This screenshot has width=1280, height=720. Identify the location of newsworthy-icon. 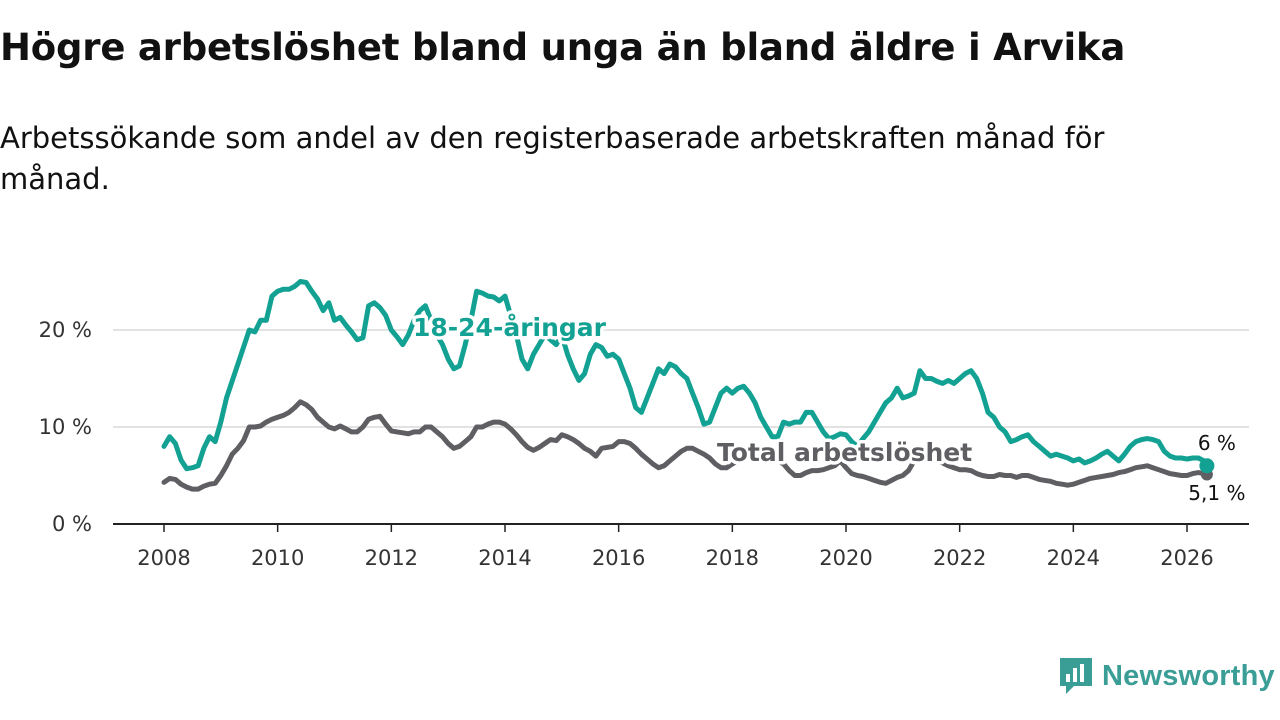
(1076, 676).